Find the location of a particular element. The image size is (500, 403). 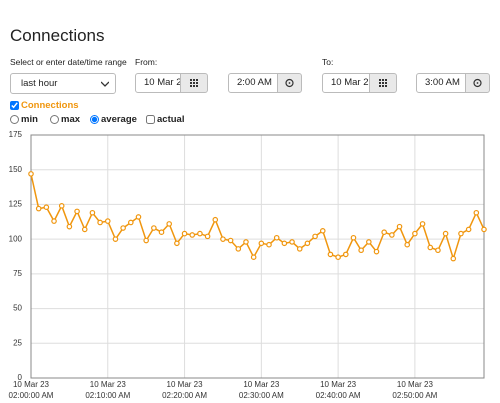

mode-option: average is located at coordinates (113, 119).